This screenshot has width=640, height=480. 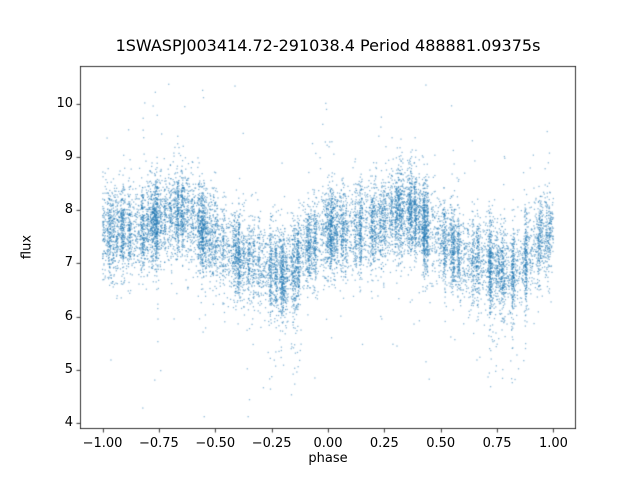 I want to click on x-tick-label: 0.25, so click(x=384, y=443).